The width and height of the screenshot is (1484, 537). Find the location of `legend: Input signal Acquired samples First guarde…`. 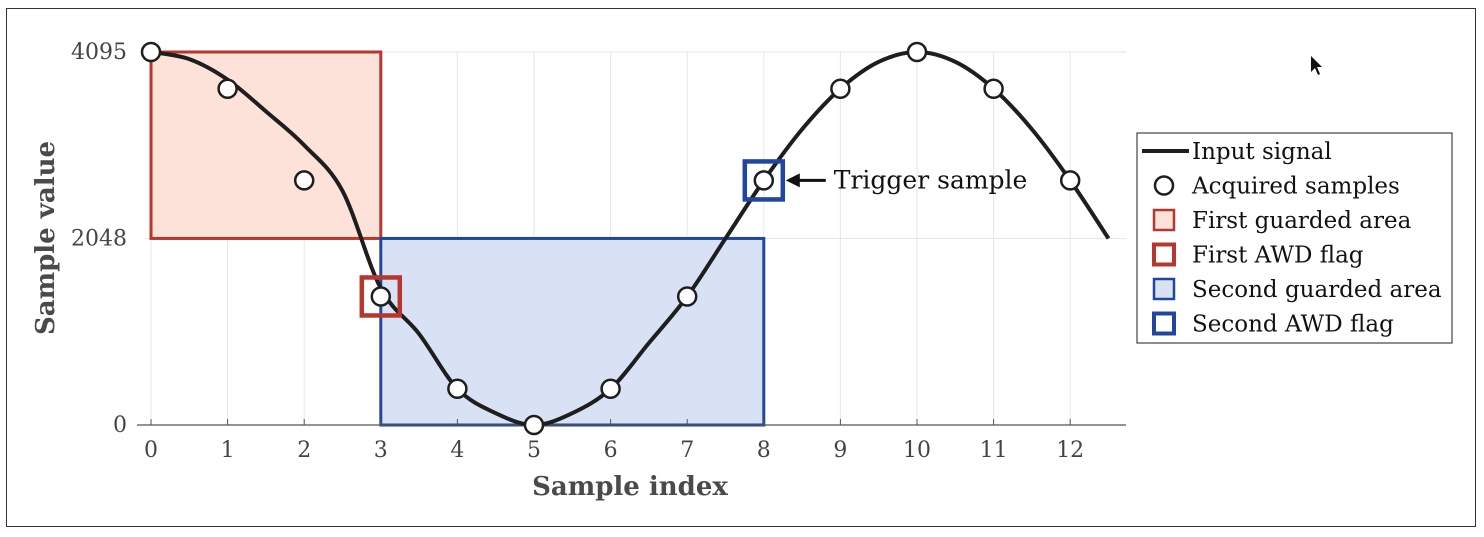

legend: Input signal Acquired samples First guarde… is located at coordinates (1294, 238).